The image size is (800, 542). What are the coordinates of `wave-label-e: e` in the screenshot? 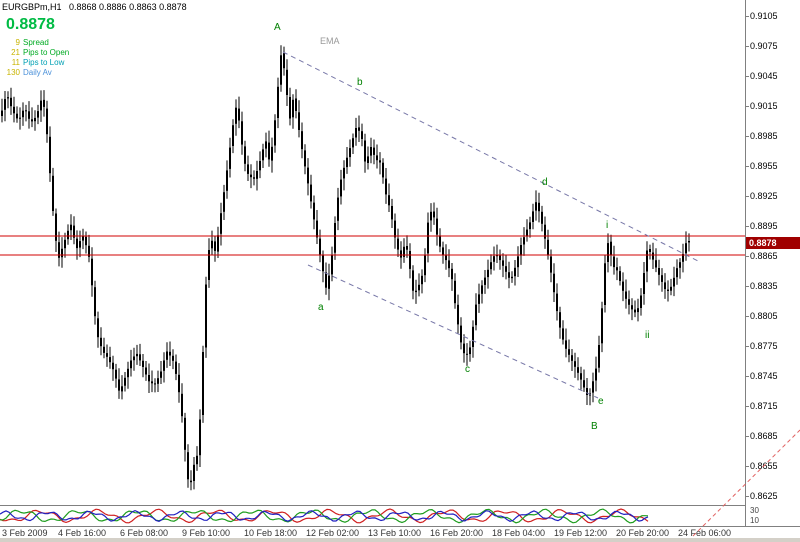 It's located at (601, 401).